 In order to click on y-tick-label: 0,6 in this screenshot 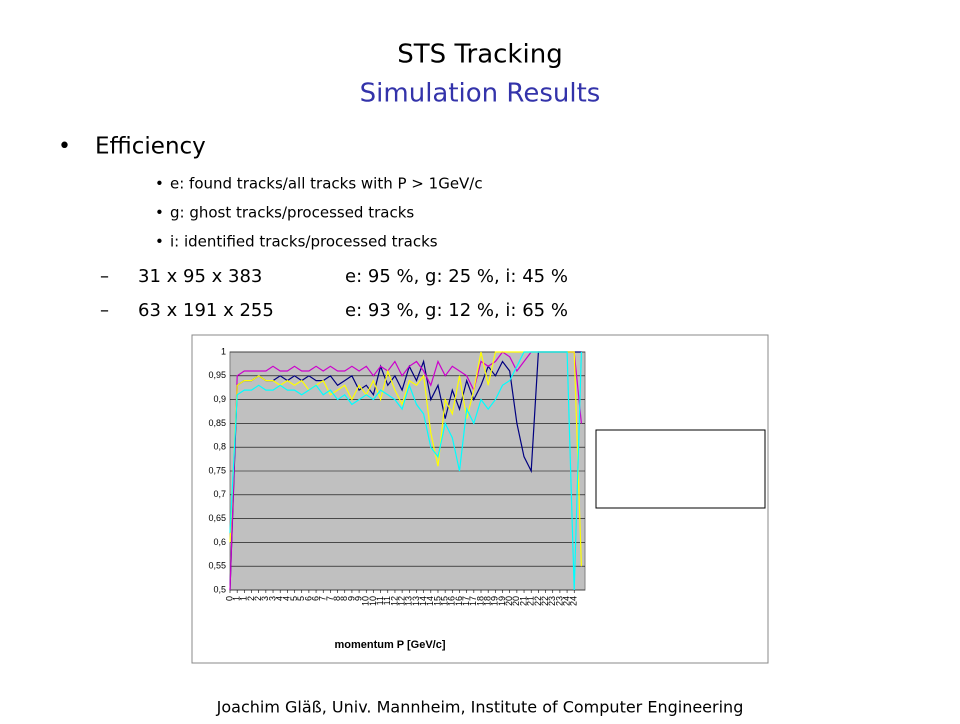, I will do `click(219, 542)`.